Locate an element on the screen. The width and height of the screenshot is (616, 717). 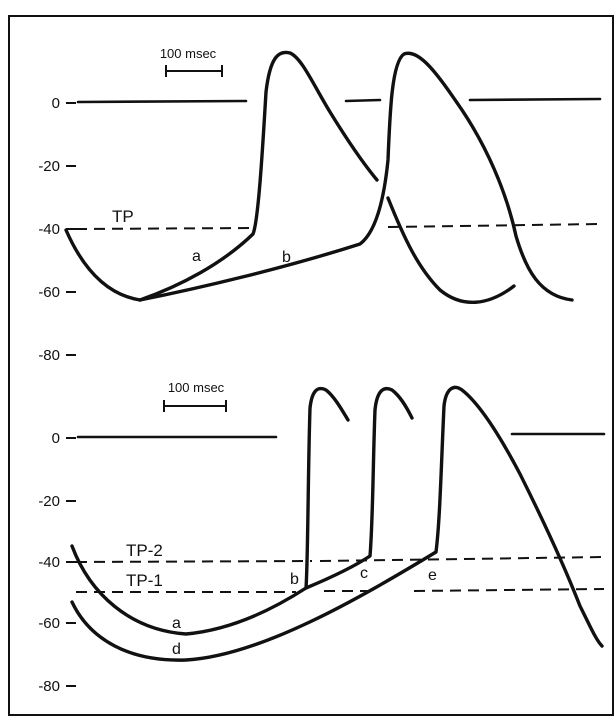
bottom-curve-label-c: c is located at coordinates (364, 573).